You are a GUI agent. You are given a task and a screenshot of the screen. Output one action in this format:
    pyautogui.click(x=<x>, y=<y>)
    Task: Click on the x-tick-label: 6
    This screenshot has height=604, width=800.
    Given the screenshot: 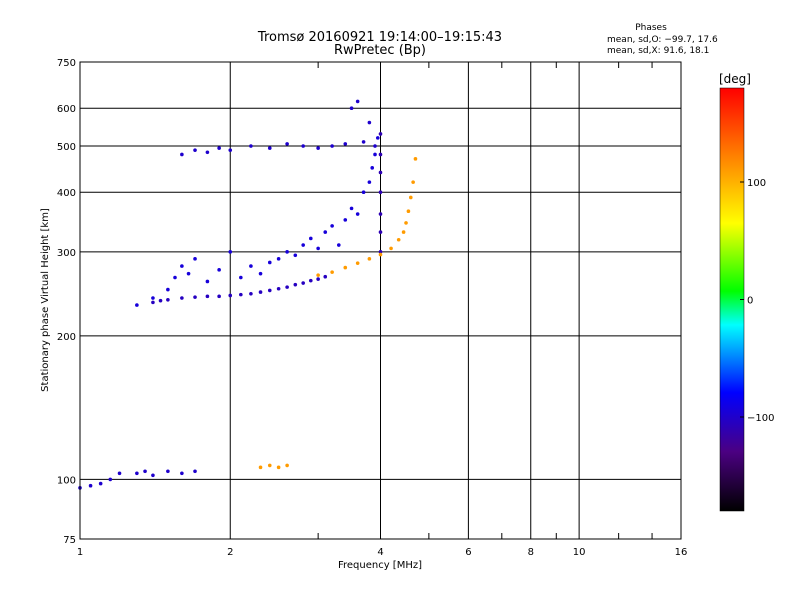 What is the action you would take?
    pyautogui.click(x=468, y=552)
    